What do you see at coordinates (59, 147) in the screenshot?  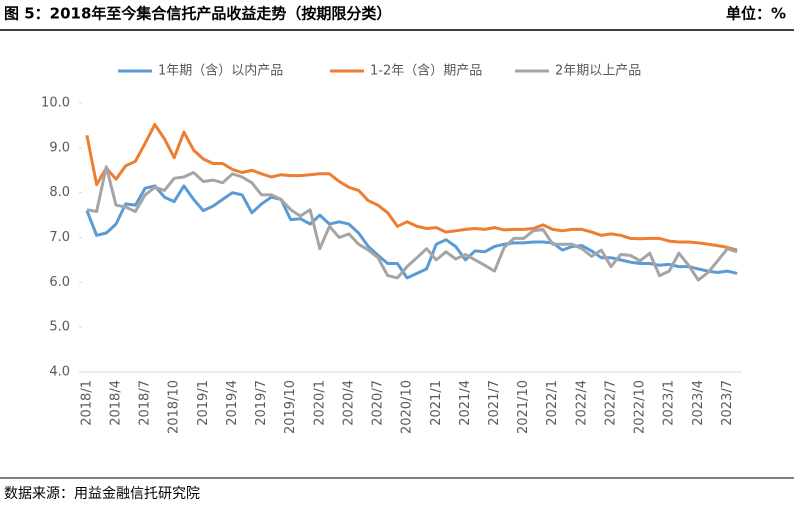 I see `y-tick-label: 9.0` at bounding box center [59, 147].